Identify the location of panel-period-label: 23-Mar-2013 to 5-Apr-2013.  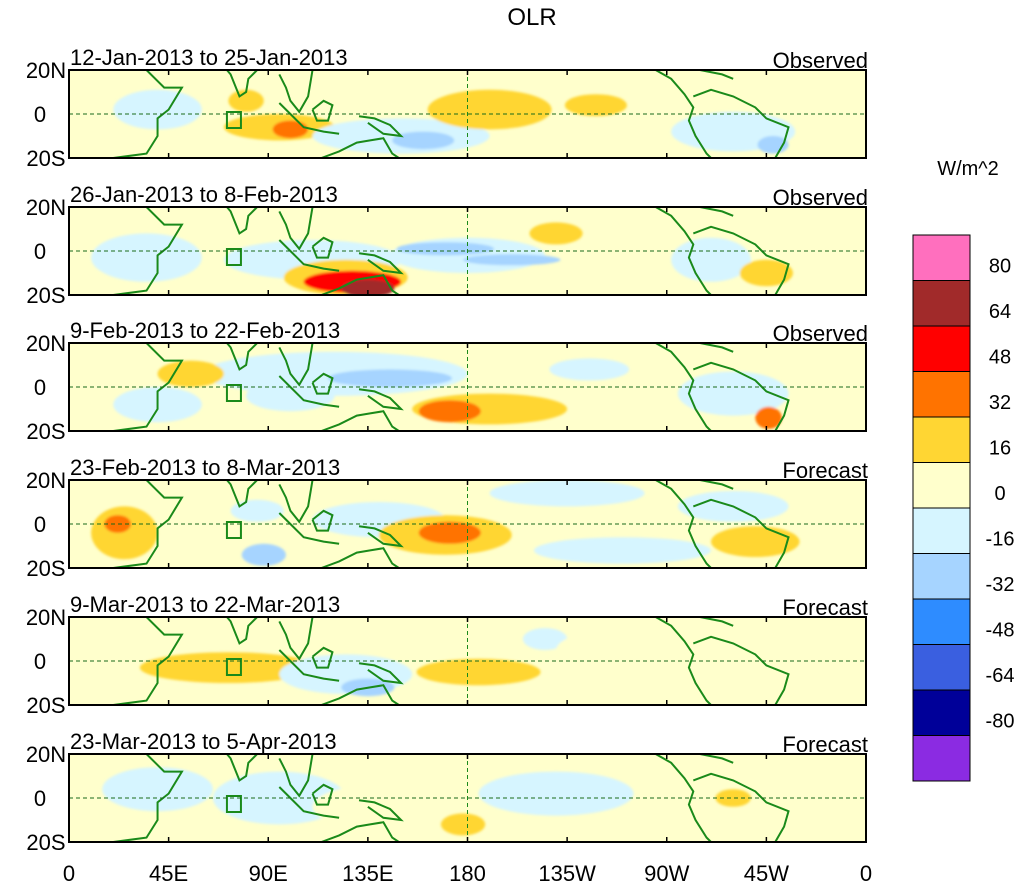
(203, 741).